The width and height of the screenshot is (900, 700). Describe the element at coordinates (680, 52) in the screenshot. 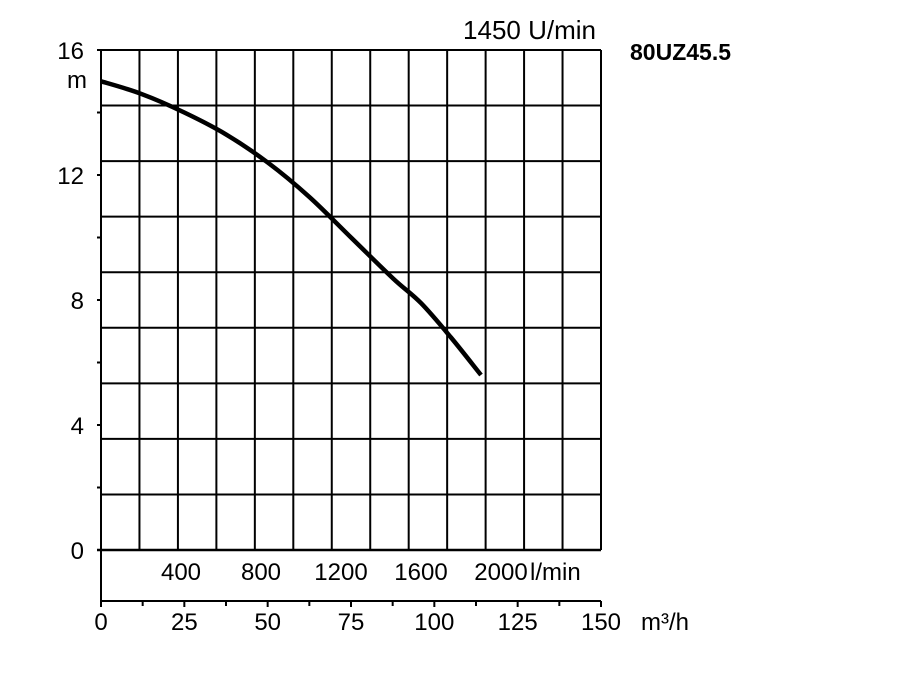

I see `chart-title: 80UZ45.5` at that location.